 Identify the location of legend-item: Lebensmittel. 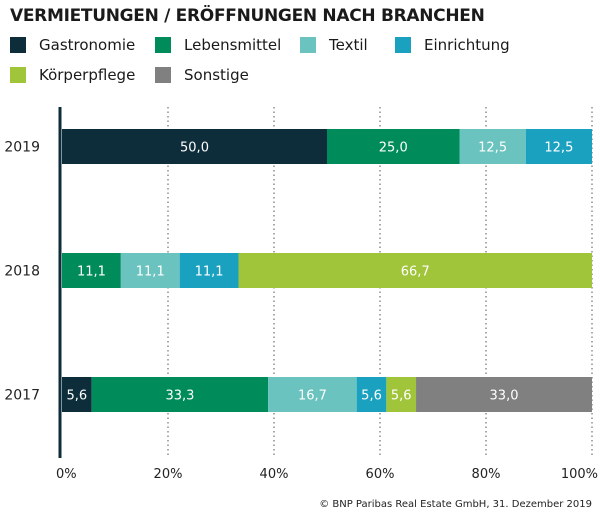
(218, 45).